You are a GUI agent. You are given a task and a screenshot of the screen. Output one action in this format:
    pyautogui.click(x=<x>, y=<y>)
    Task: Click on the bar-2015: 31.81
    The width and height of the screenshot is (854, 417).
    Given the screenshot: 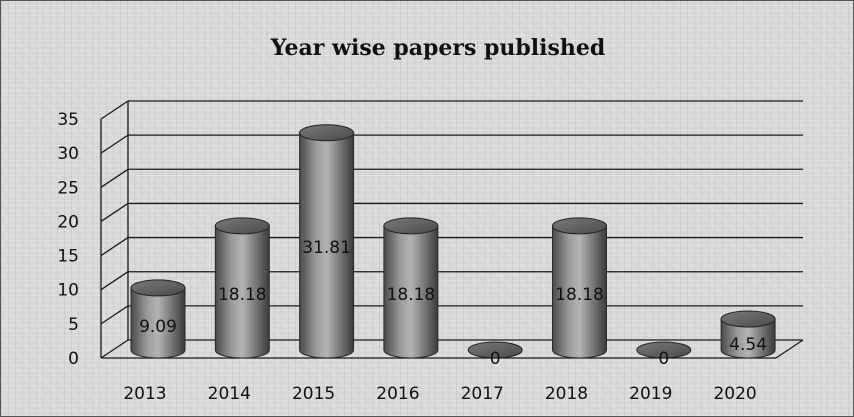 What is the action you would take?
    pyautogui.click(x=327, y=241)
    